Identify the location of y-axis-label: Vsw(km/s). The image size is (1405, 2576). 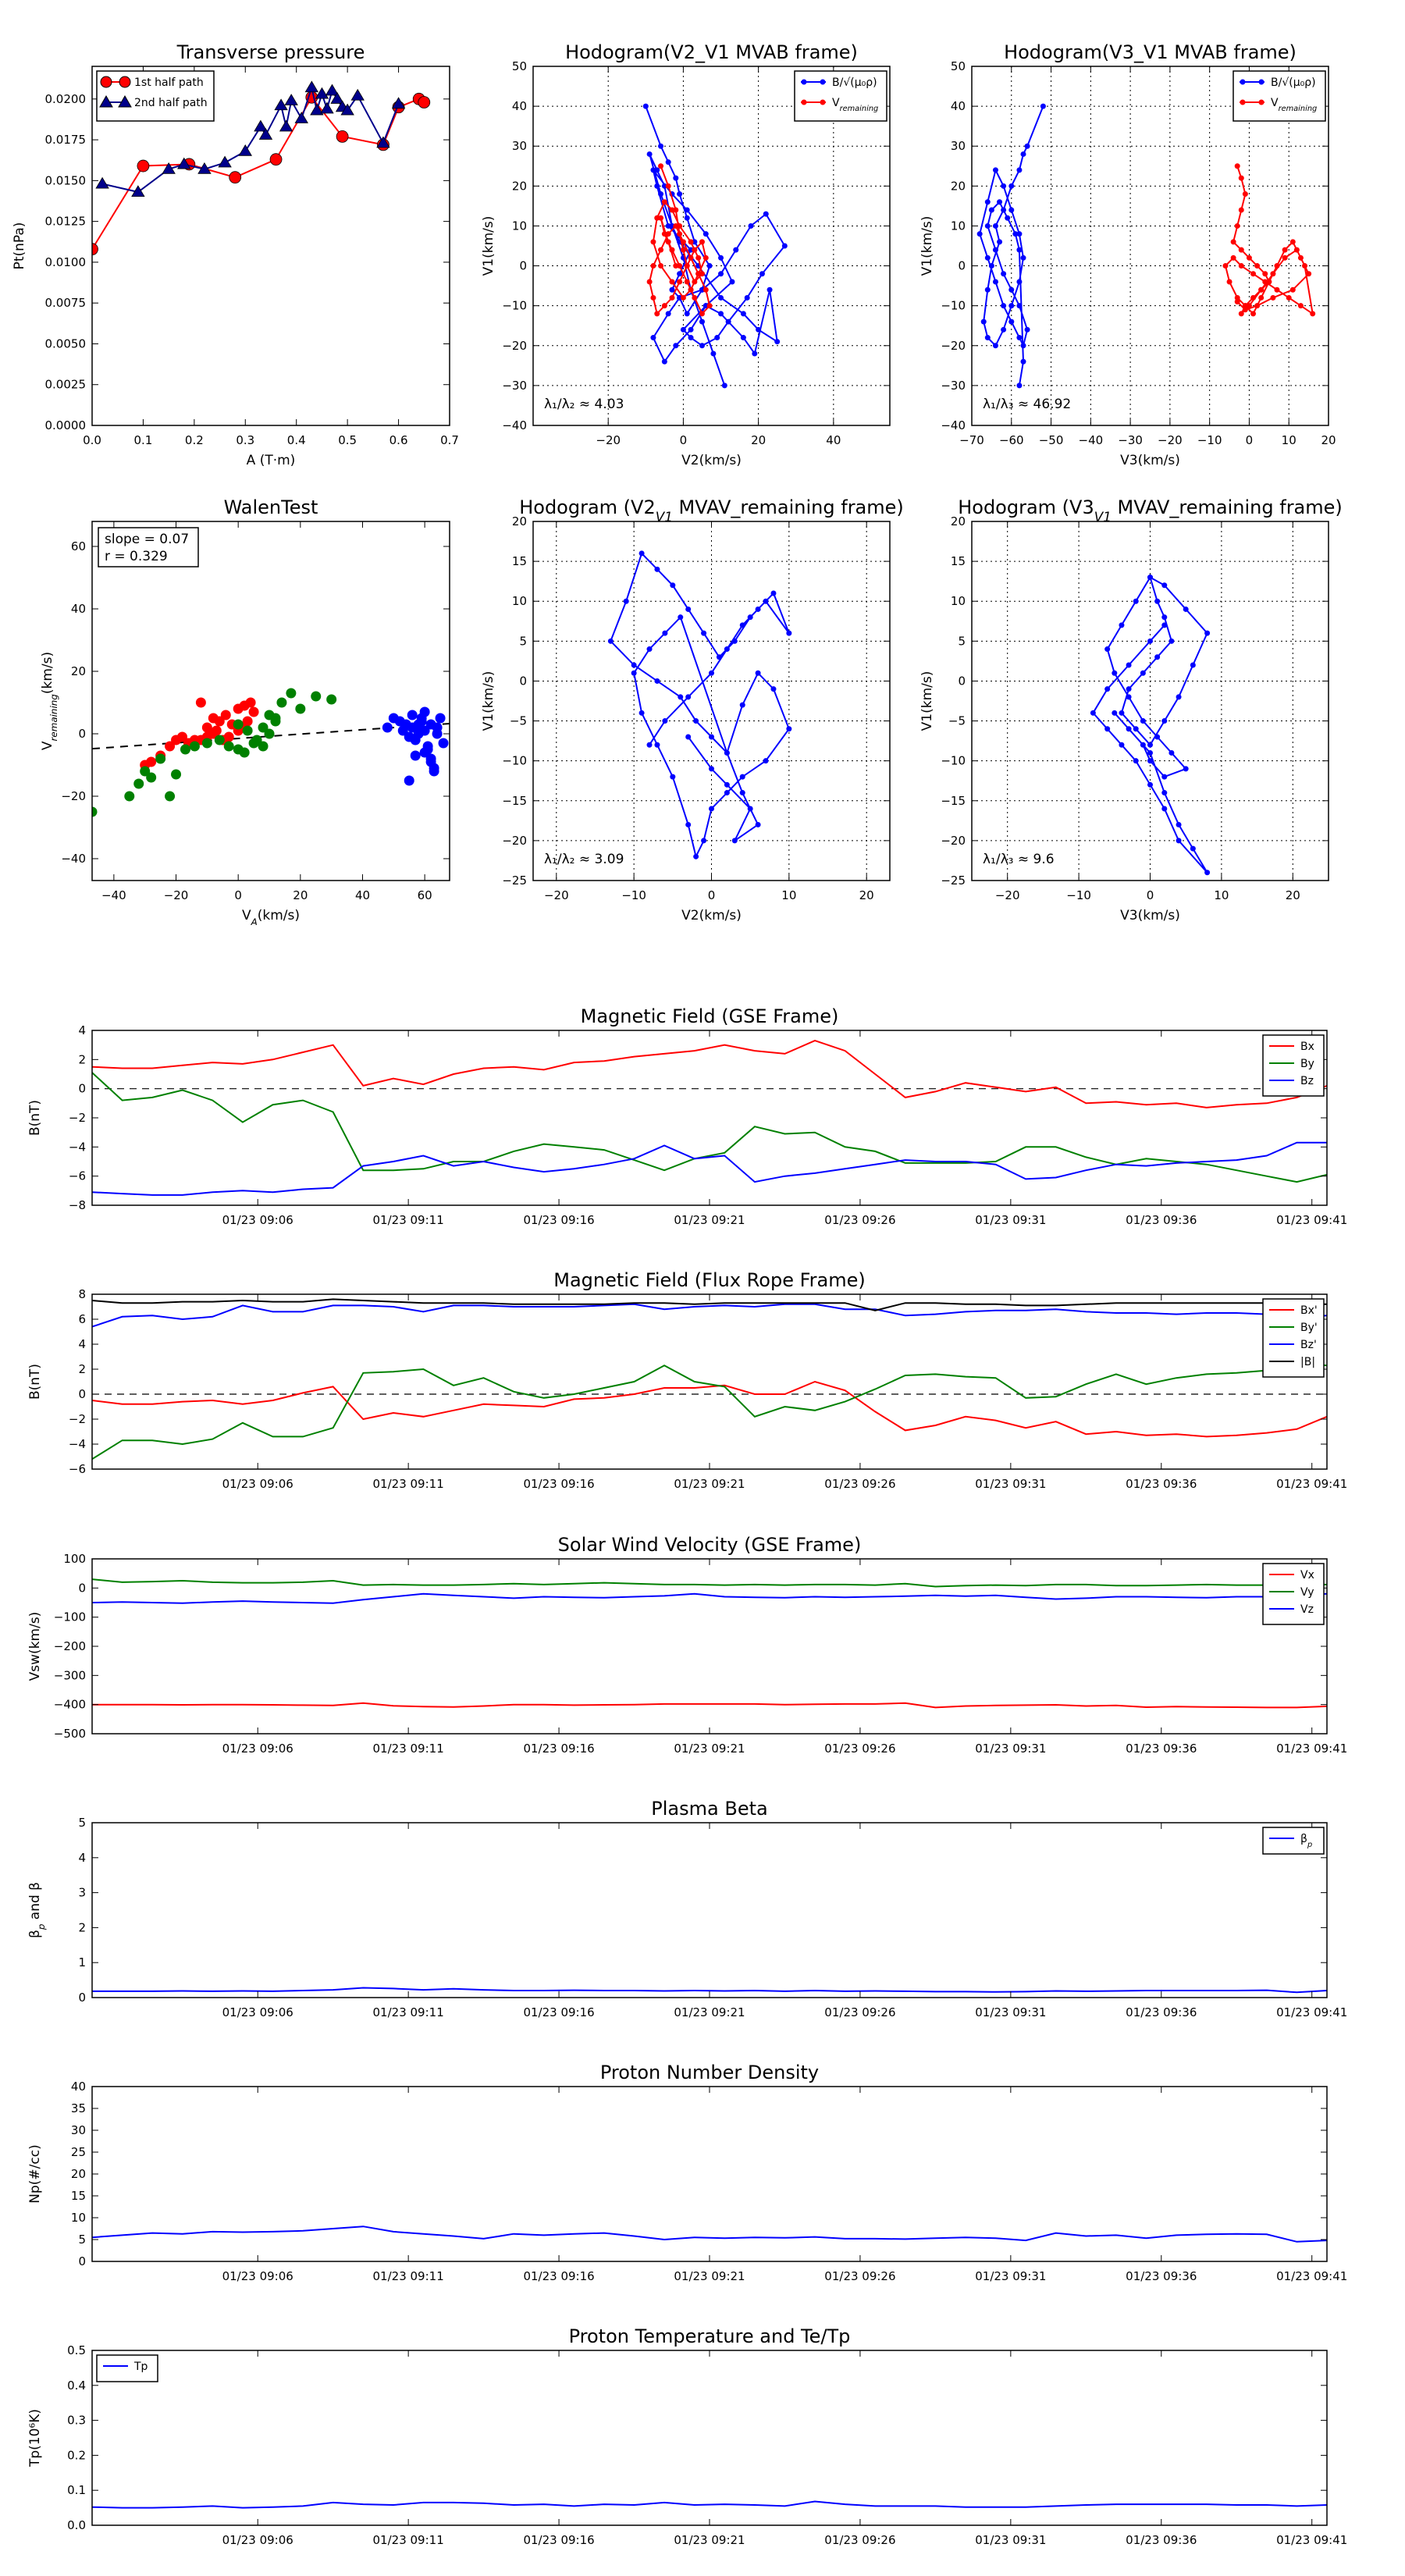
(35, 1646).